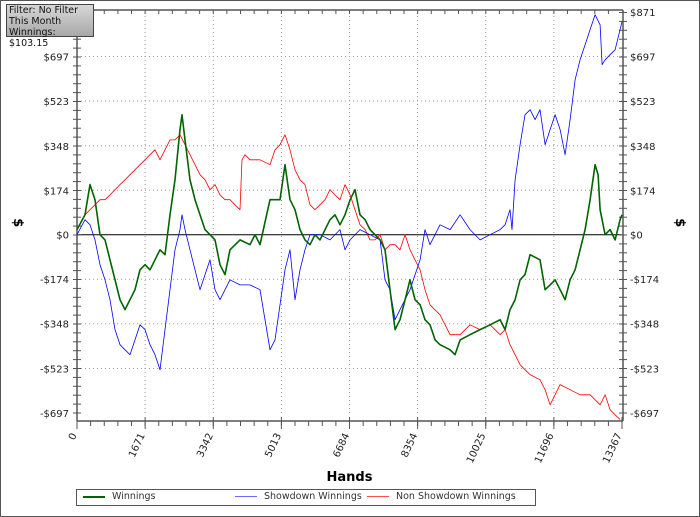  I want to click on x-tick-label: 1671, so click(137, 446).